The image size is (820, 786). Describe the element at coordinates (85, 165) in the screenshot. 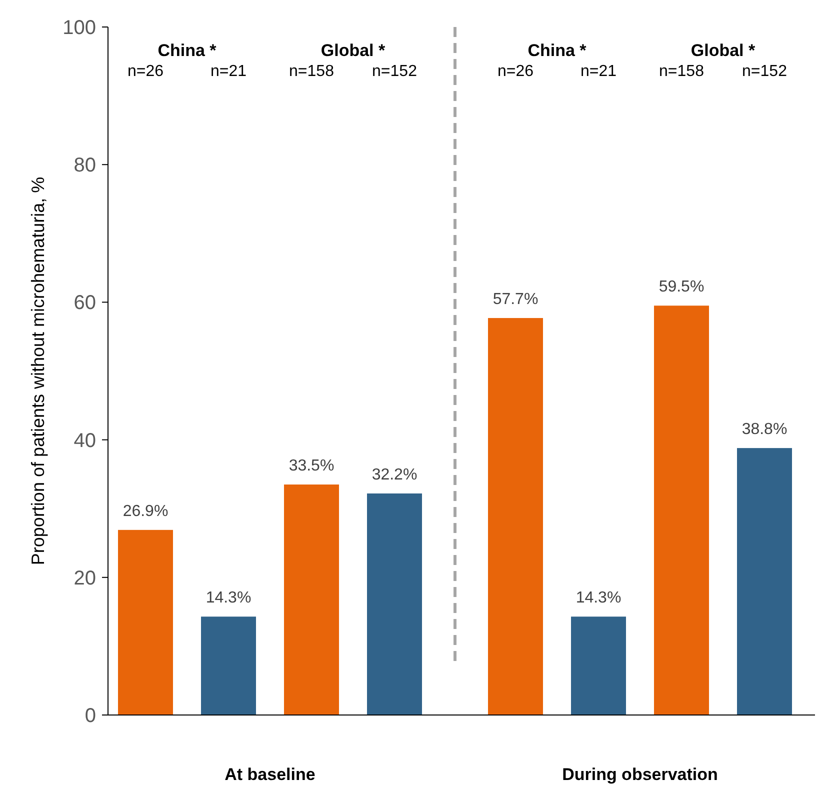

I see `y-tick-label: 80` at that location.